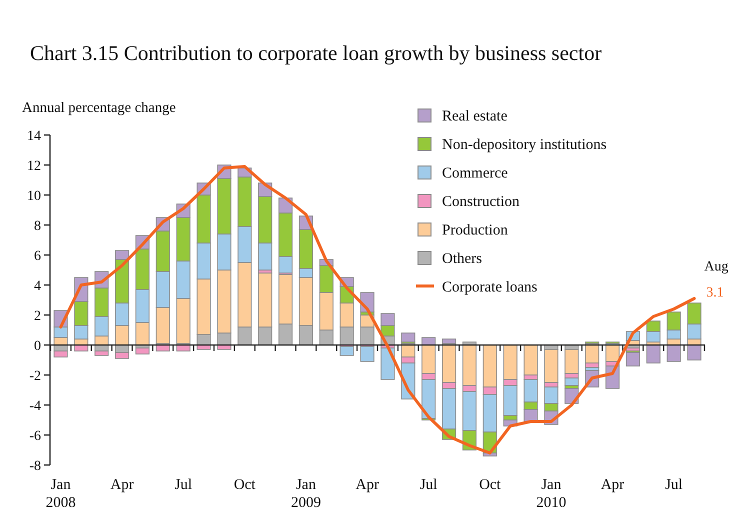  I want to click on y-tick-label: 10, so click(34, 196).